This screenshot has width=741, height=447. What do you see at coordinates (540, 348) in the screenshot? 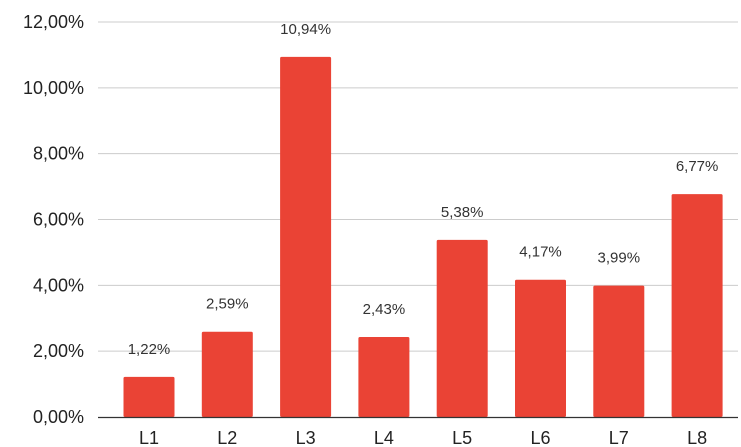
I see `bar-l6` at bounding box center [540, 348].